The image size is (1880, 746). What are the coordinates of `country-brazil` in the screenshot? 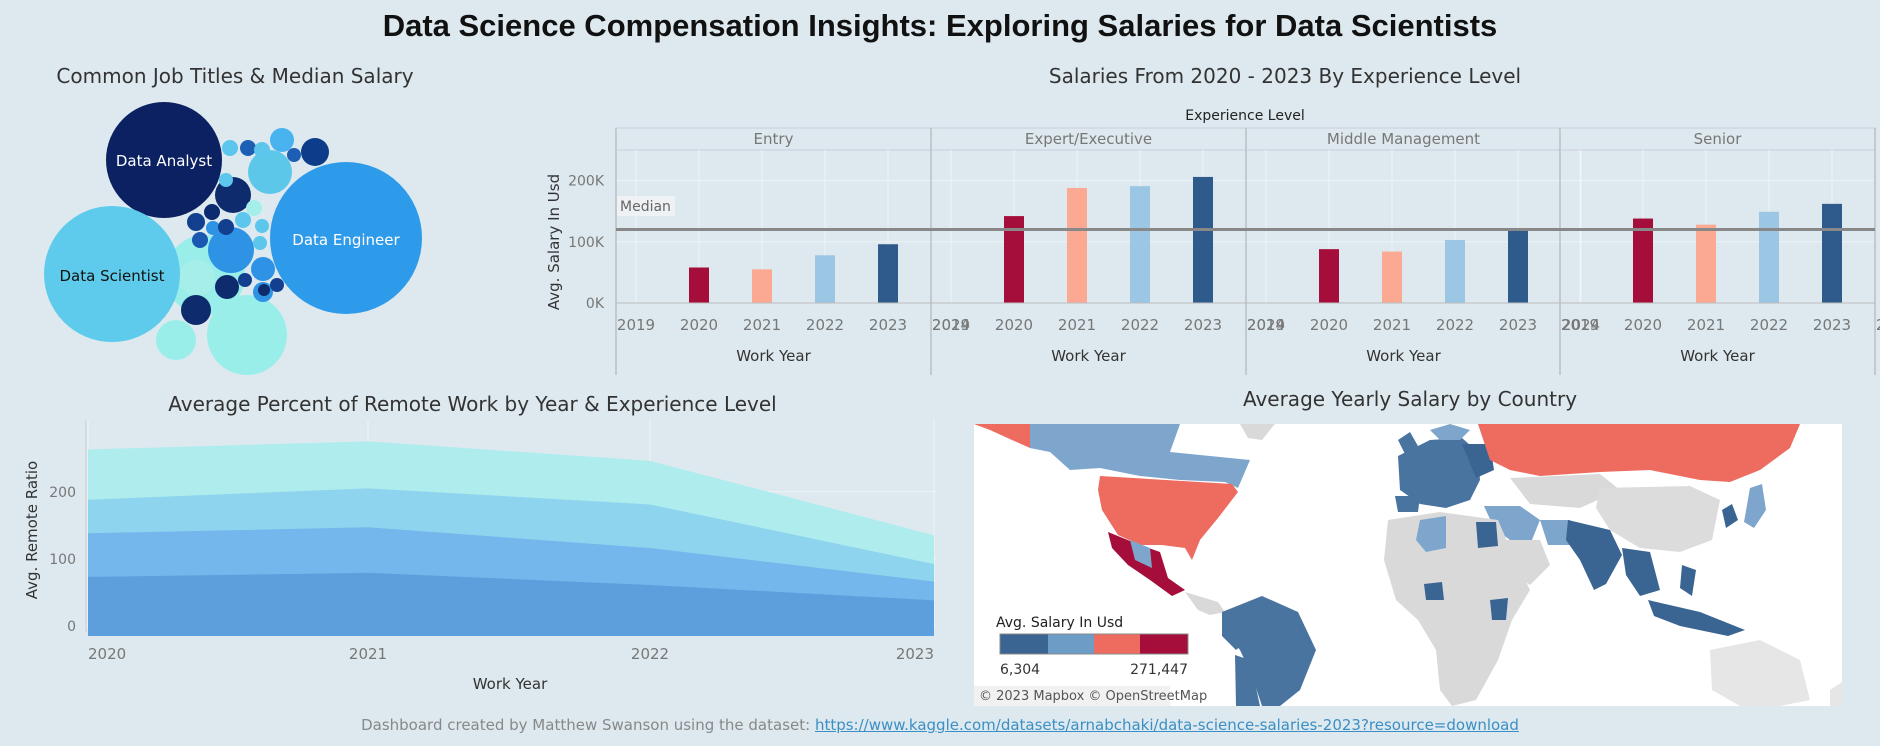 It's located at (1269, 651).